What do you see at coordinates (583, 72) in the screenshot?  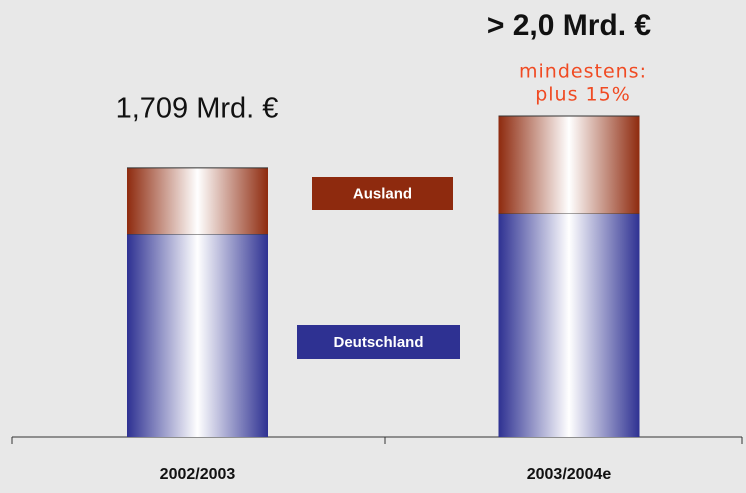 I see `annotation: mindestens:` at bounding box center [583, 72].